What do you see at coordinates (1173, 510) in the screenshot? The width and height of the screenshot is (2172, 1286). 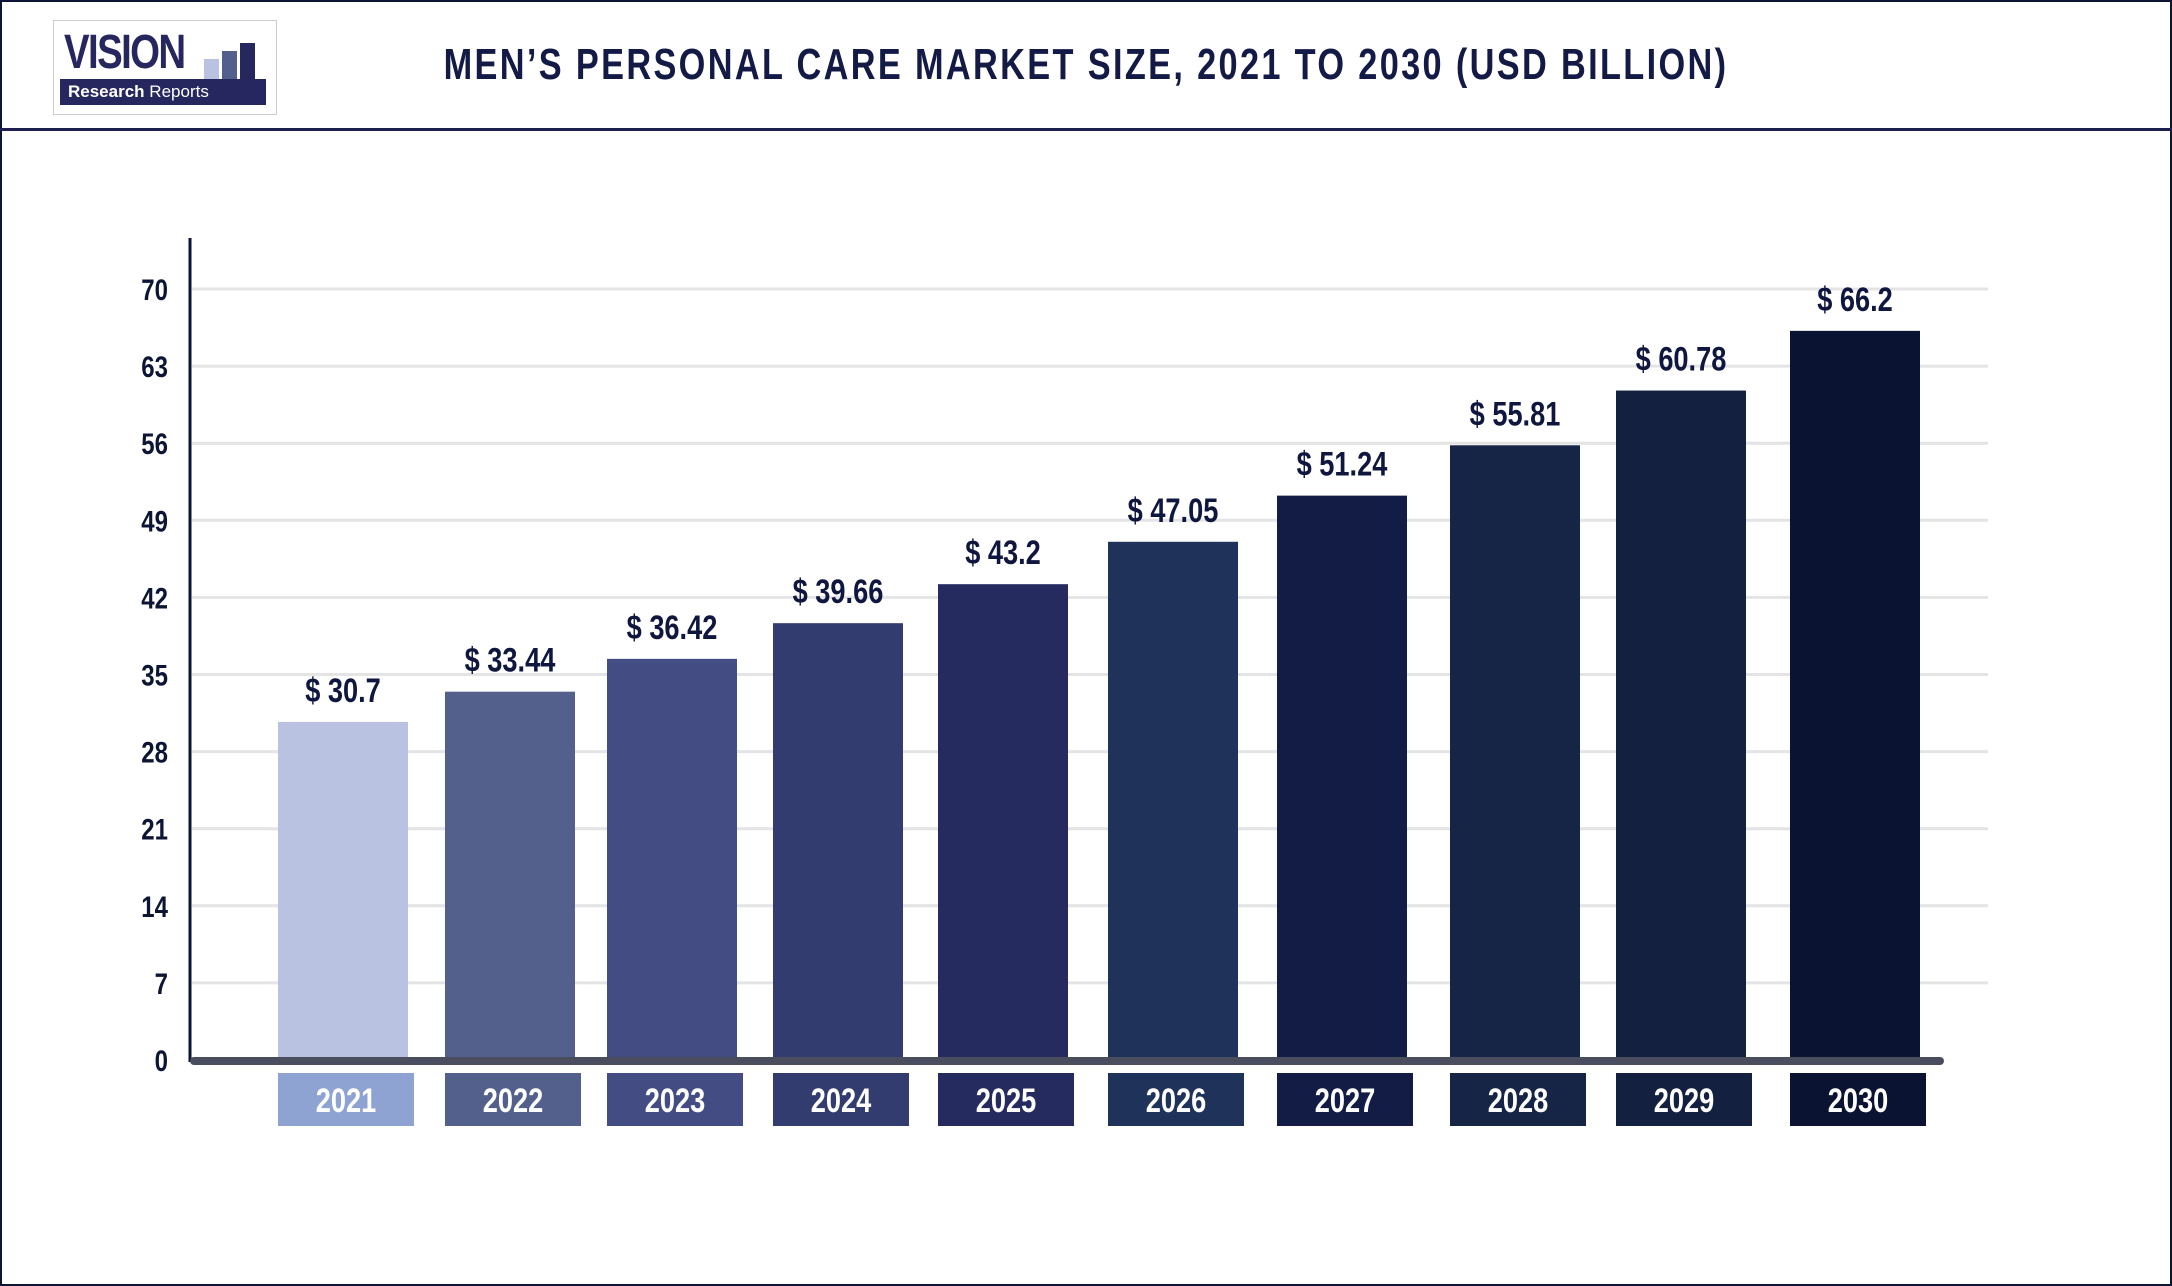 I see `data-label: $ 47.05` at bounding box center [1173, 510].